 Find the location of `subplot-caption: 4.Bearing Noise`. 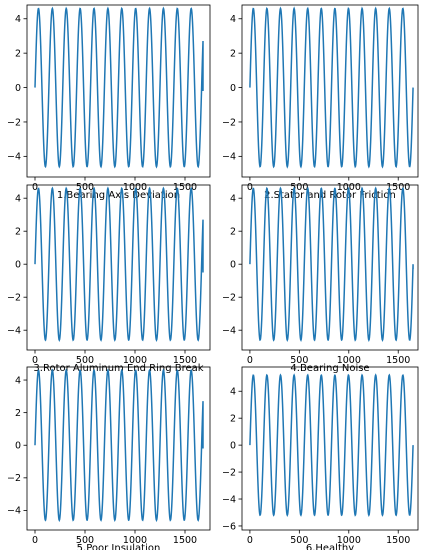

subplot-caption: 4.Bearing Noise is located at coordinates (329, 368).